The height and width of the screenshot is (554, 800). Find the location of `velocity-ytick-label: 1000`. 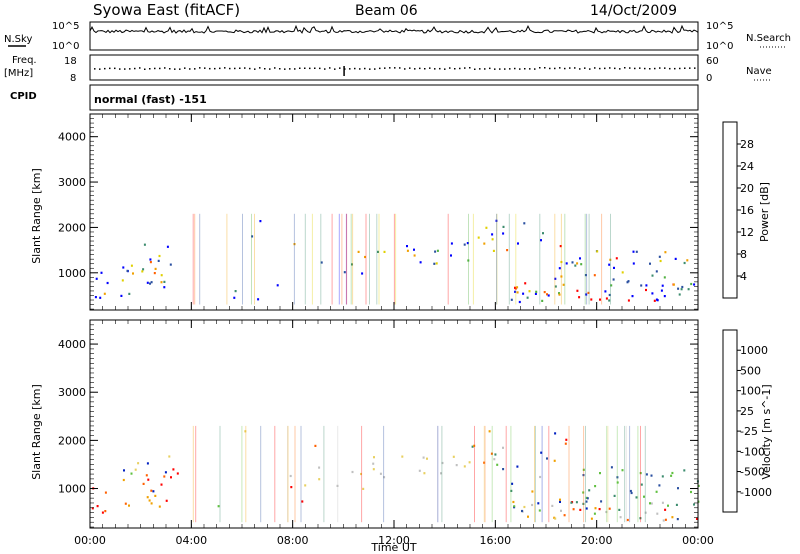

velocity-ytick-label: 1000 is located at coordinates (72, 489).